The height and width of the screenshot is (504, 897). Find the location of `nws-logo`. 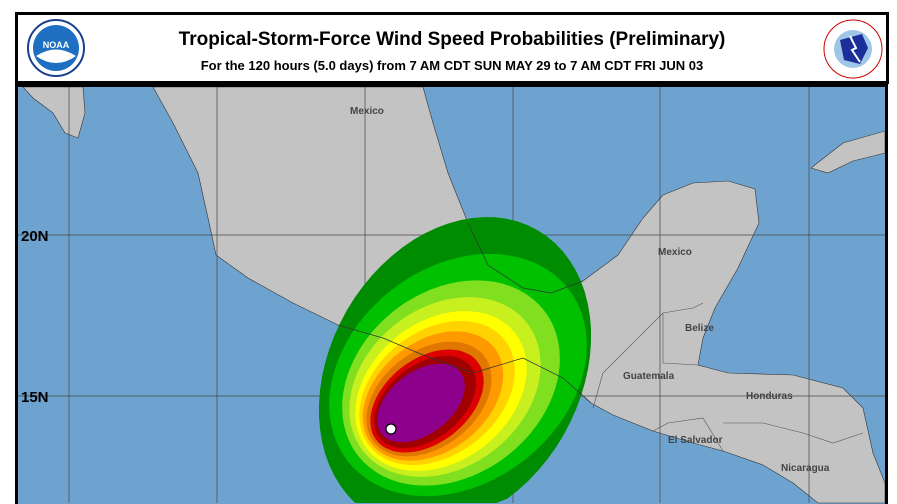

nws-logo is located at coordinates (853, 49).